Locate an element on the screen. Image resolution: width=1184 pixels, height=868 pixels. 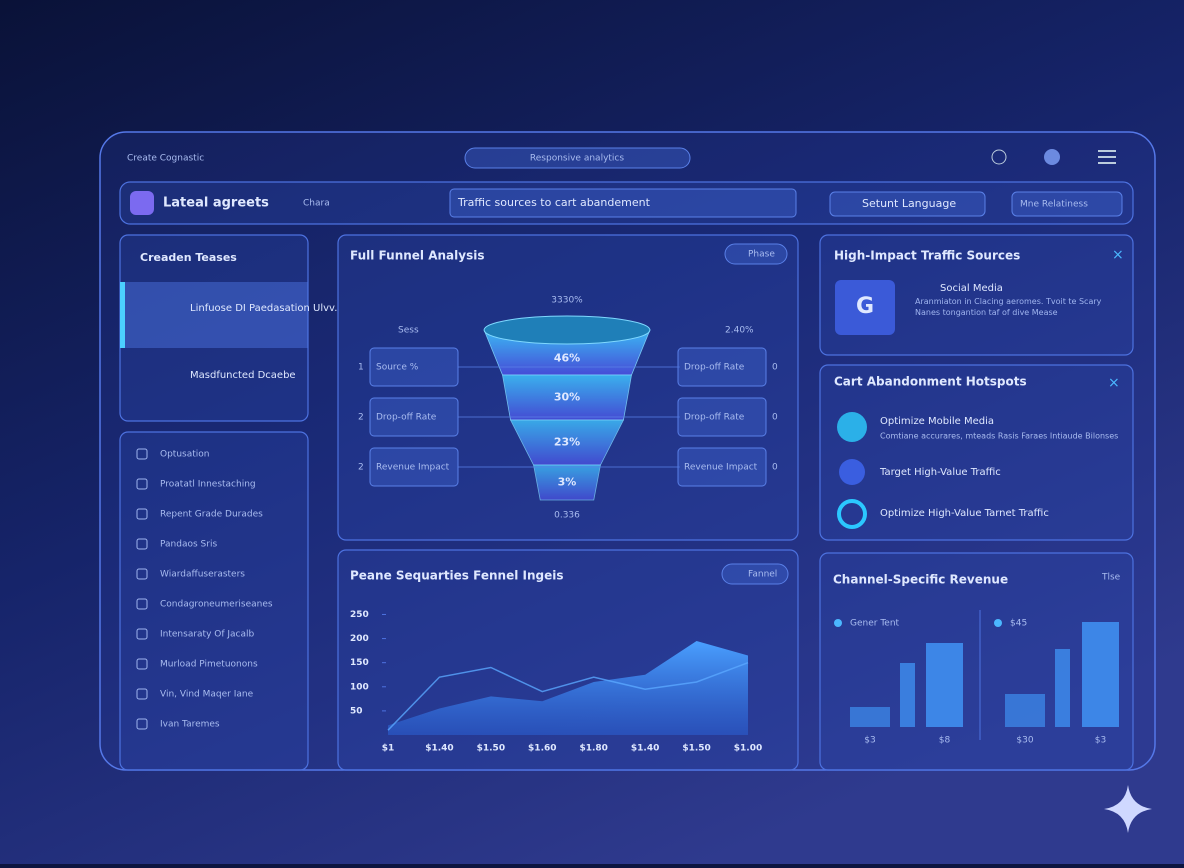
hotspot: Optimize Mobile Media is located at coordinates (937, 421).